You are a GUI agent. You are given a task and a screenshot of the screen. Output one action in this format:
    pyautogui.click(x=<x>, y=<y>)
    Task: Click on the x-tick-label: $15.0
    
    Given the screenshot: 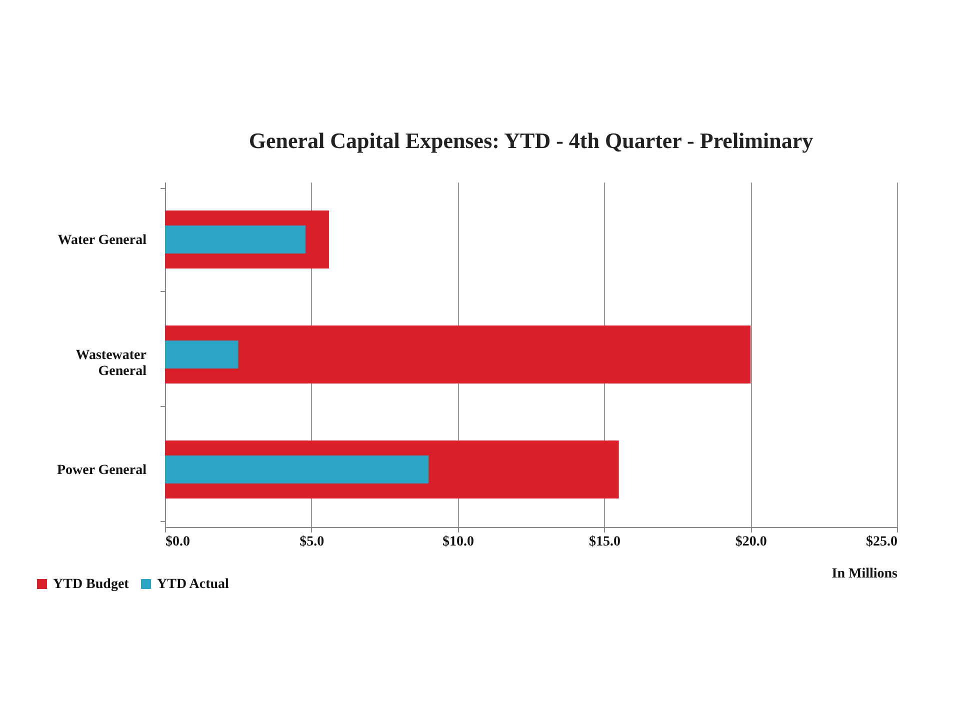 What is the action you would take?
    pyautogui.click(x=604, y=542)
    